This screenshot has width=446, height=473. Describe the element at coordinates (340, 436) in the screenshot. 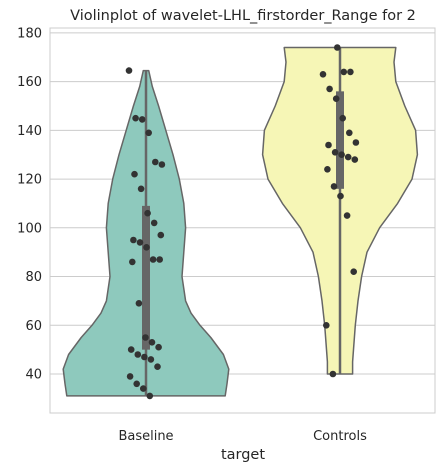

I see `x-tick-label-controls: Controls` at that location.